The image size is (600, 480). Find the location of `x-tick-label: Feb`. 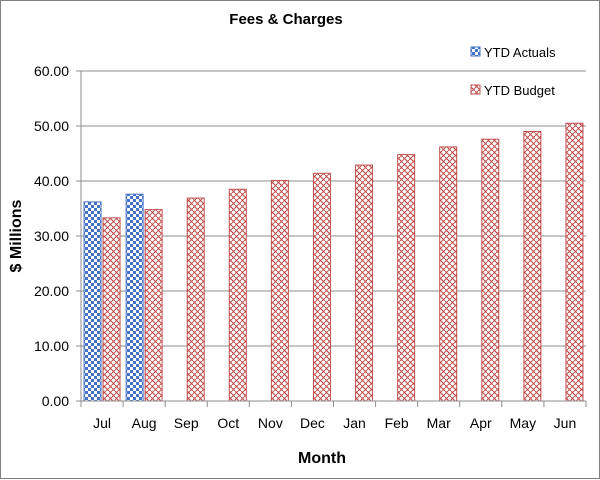

x-tick-label: Feb is located at coordinates (397, 423).